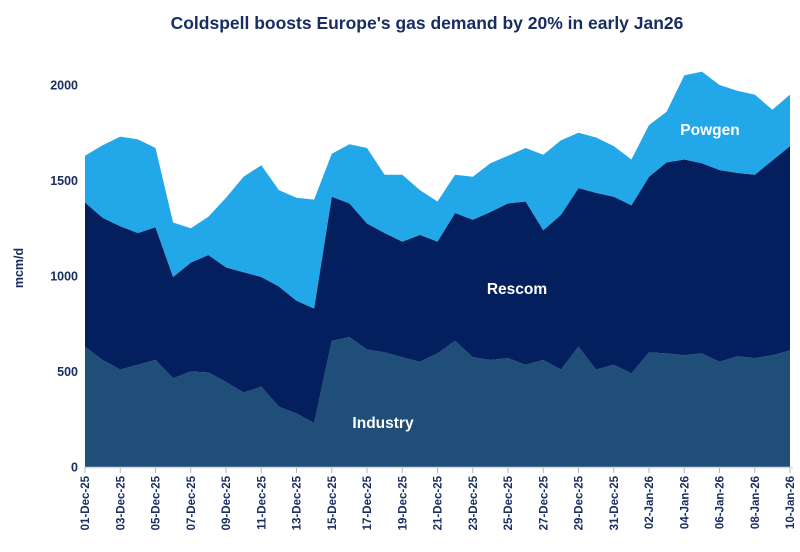 The width and height of the screenshot is (800, 552). What do you see at coordinates (19, 268) in the screenshot?
I see `y-axis-title: mcm/d` at bounding box center [19, 268].